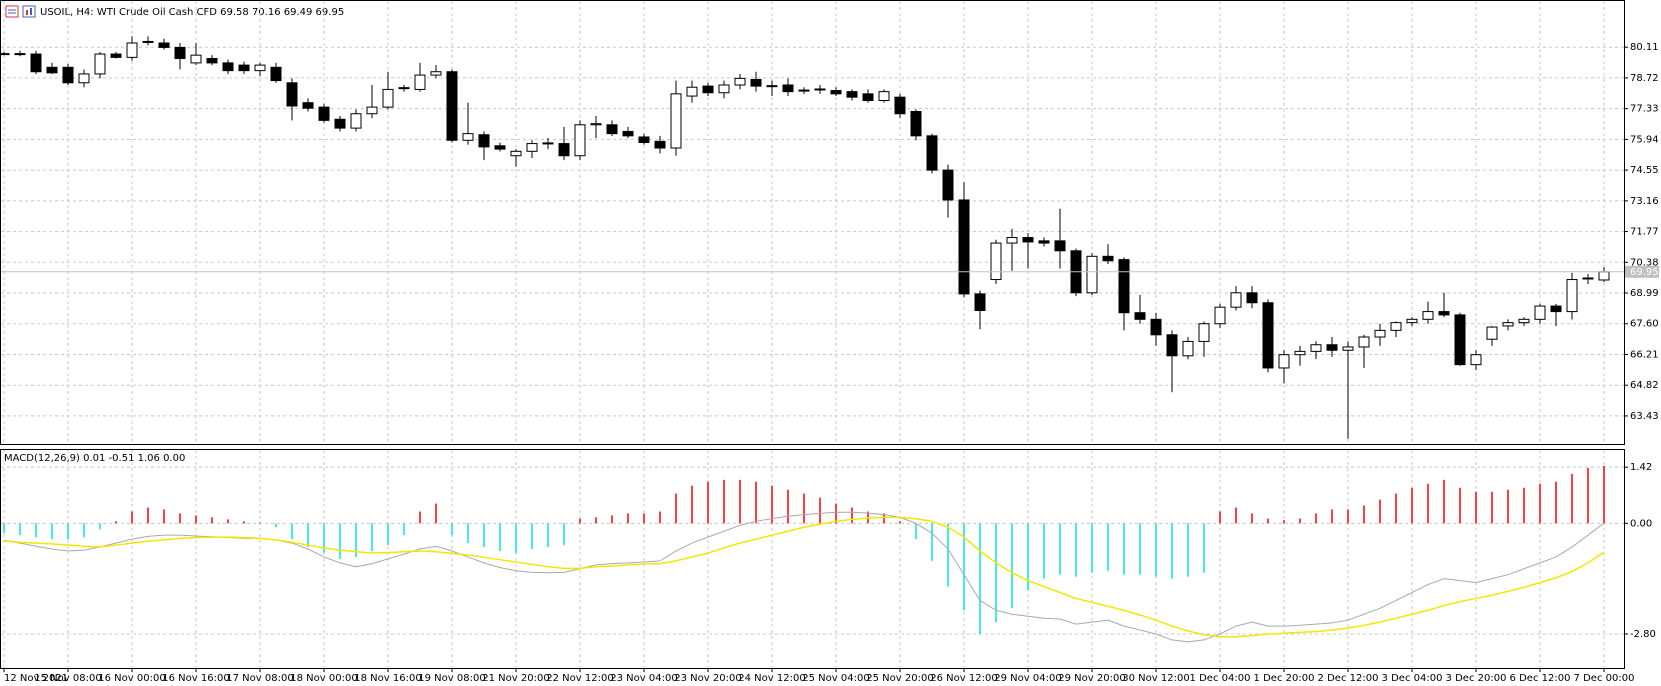 This screenshot has height=686, width=1661. What do you see at coordinates (1644, 324) in the screenshot?
I see `y-tick-label: 67.60` at bounding box center [1644, 324].